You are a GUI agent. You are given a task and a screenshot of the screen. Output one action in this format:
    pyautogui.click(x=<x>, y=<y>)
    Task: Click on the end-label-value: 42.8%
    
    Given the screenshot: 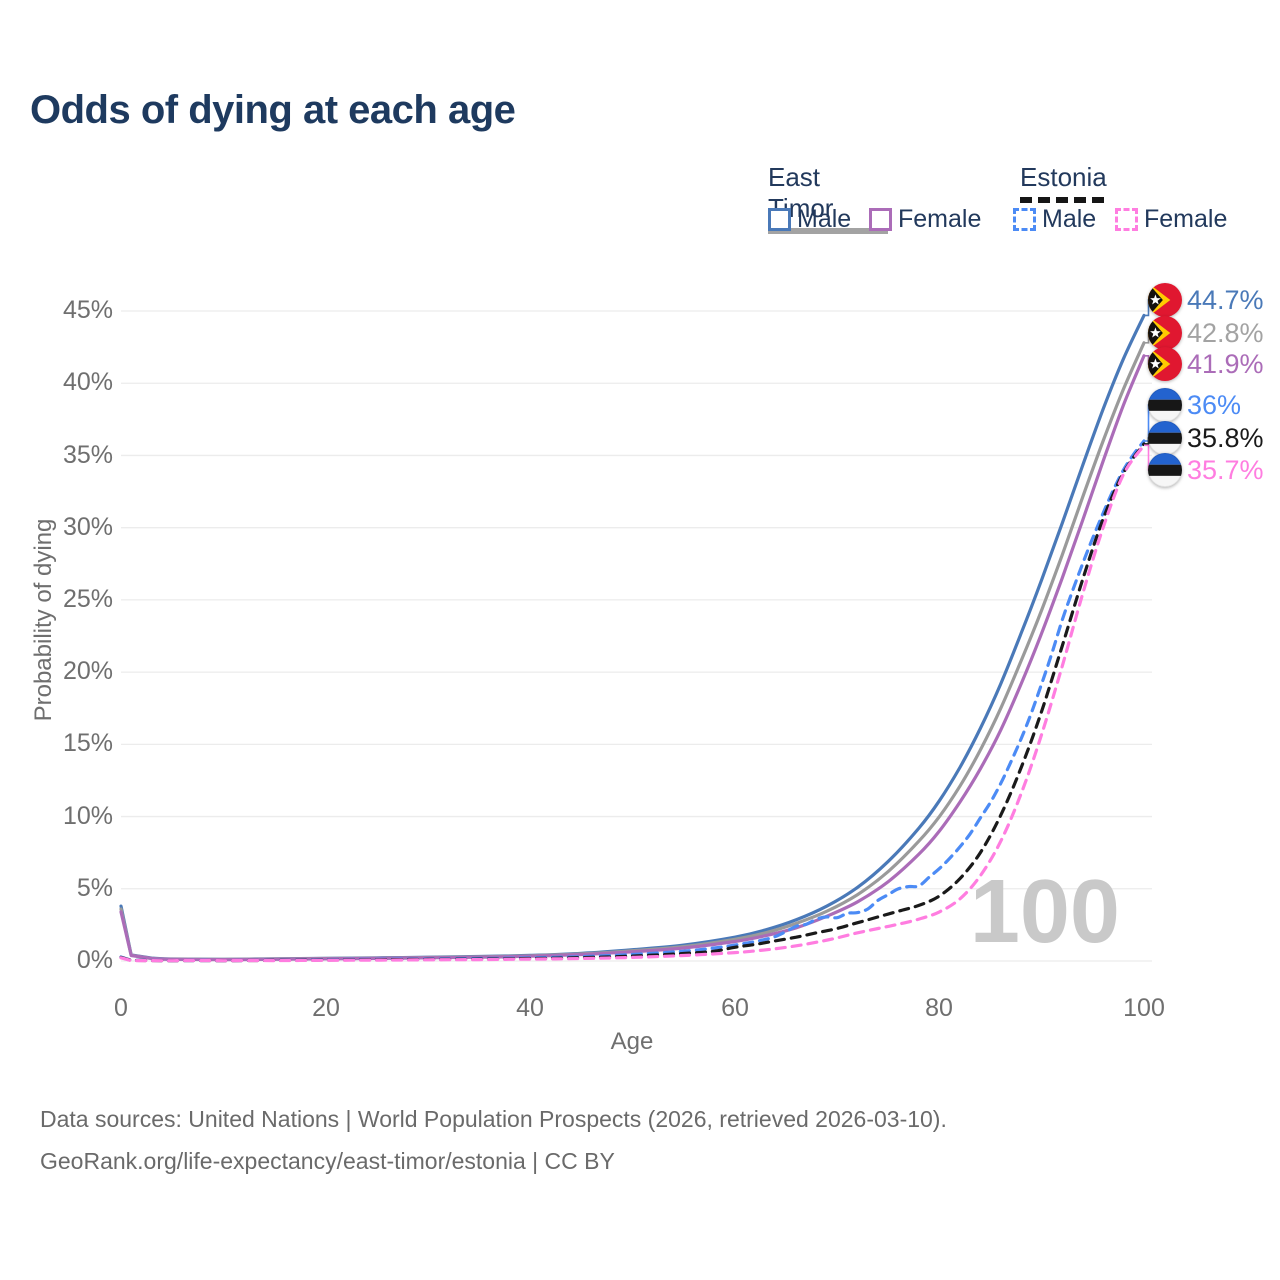 What is the action you would take?
    pyautogui.click(x=1225, y=332)
    